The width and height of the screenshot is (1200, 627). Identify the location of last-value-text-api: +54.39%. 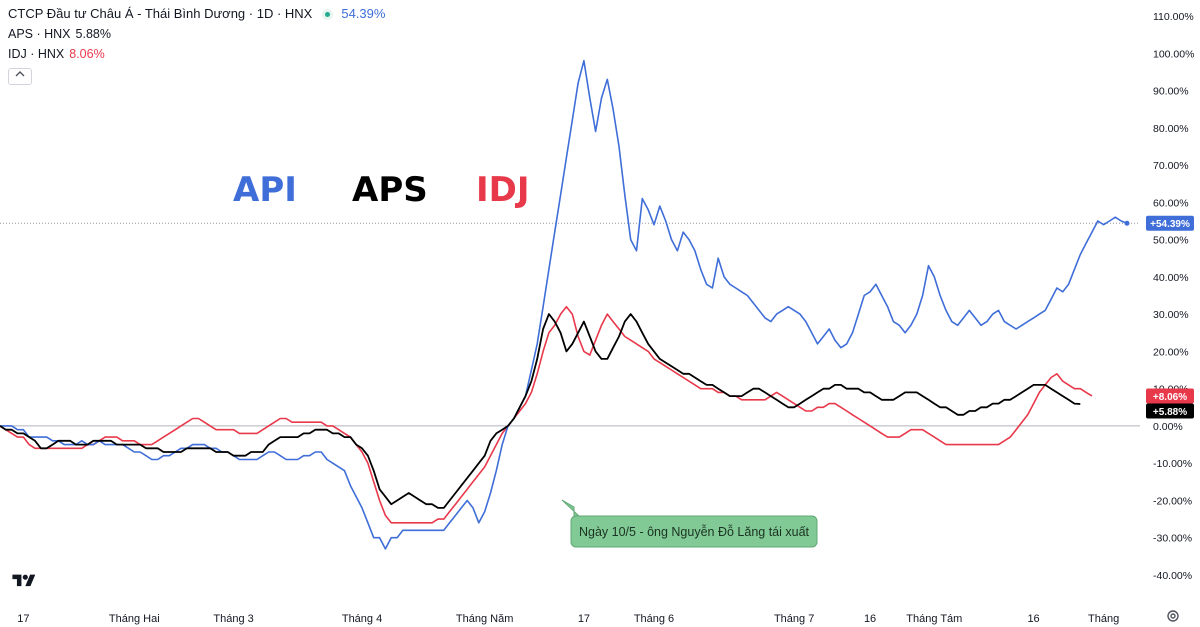
(1170, 224).